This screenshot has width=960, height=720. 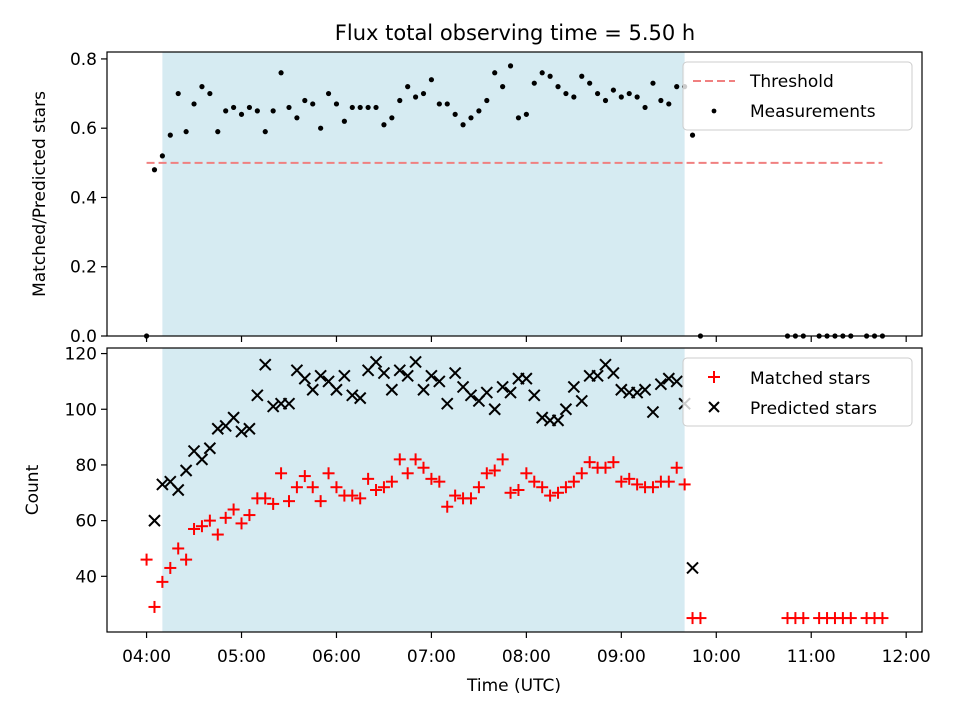 I want to click on x-tick-label: 10:00, so click(x=716, y=657).